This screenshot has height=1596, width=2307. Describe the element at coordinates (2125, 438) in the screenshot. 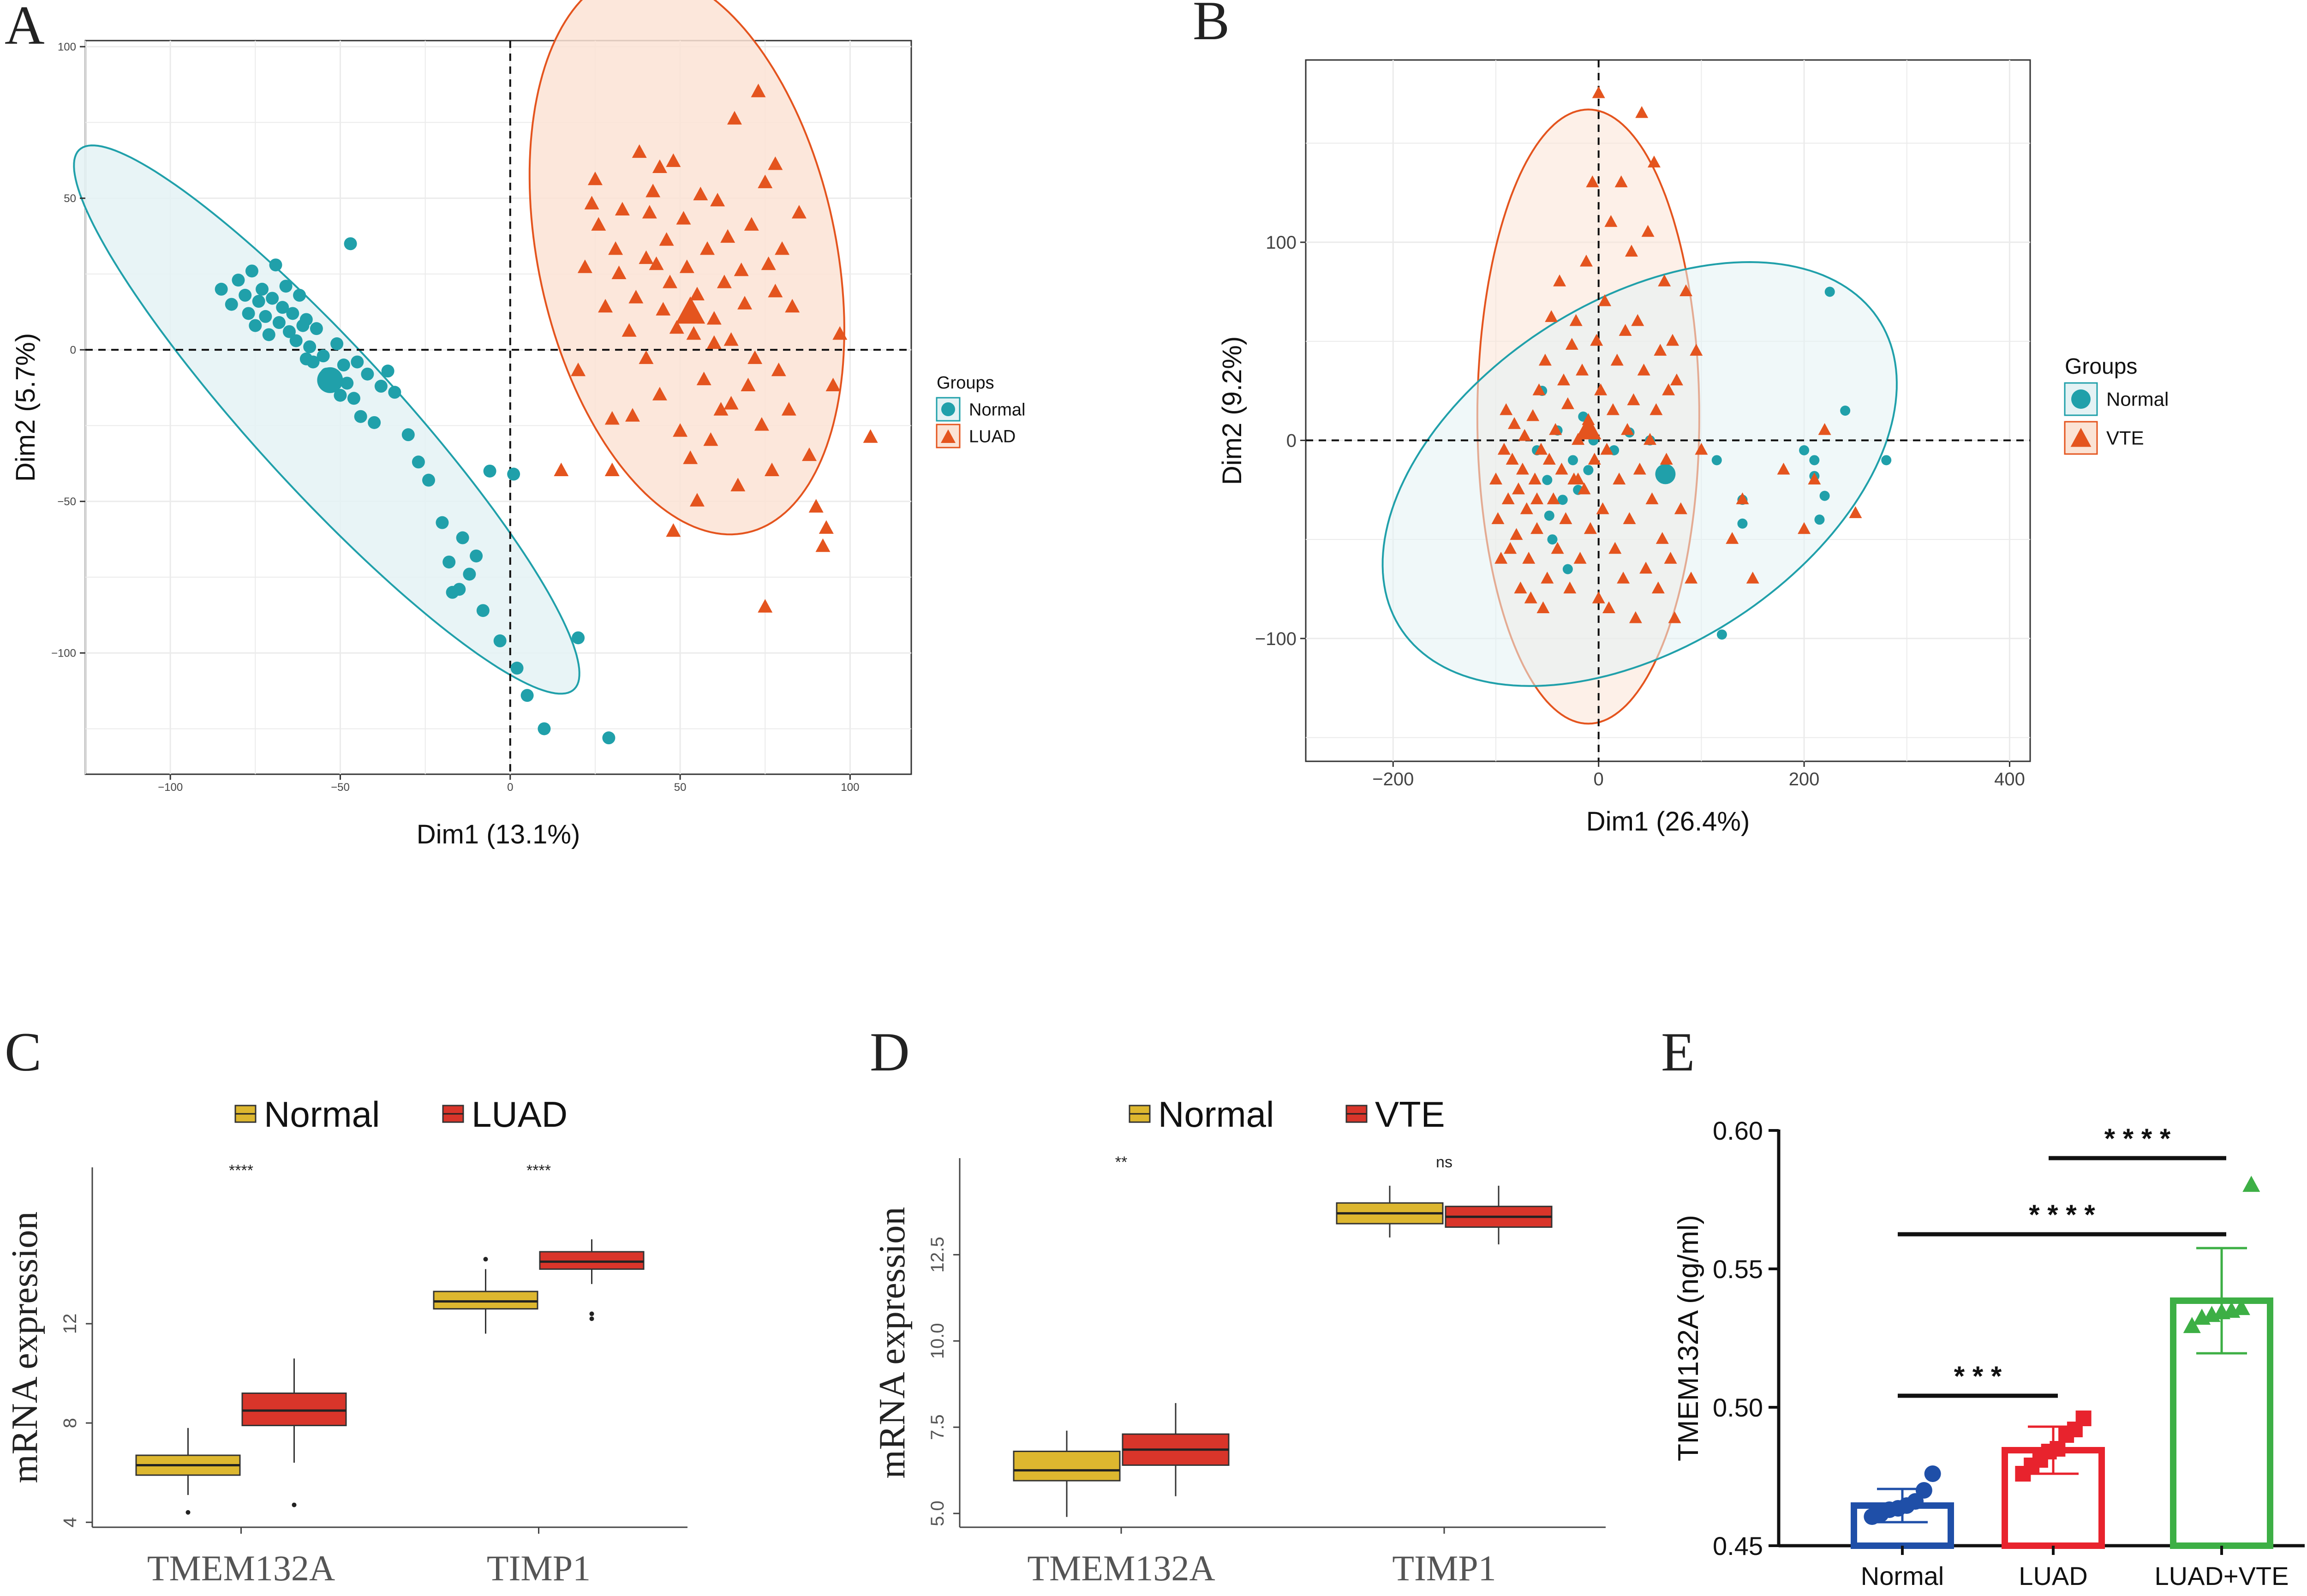

I see `legend-label-vte: VTE` at that location.